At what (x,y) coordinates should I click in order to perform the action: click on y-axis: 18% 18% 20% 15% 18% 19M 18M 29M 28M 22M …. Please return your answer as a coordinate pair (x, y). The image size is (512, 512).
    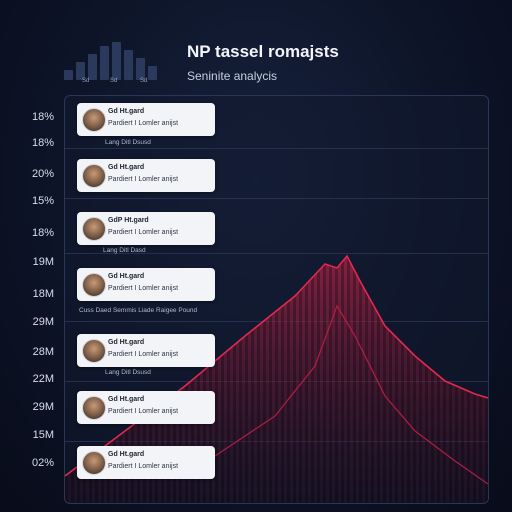
    Looking at the image, I should click on (32, 256).